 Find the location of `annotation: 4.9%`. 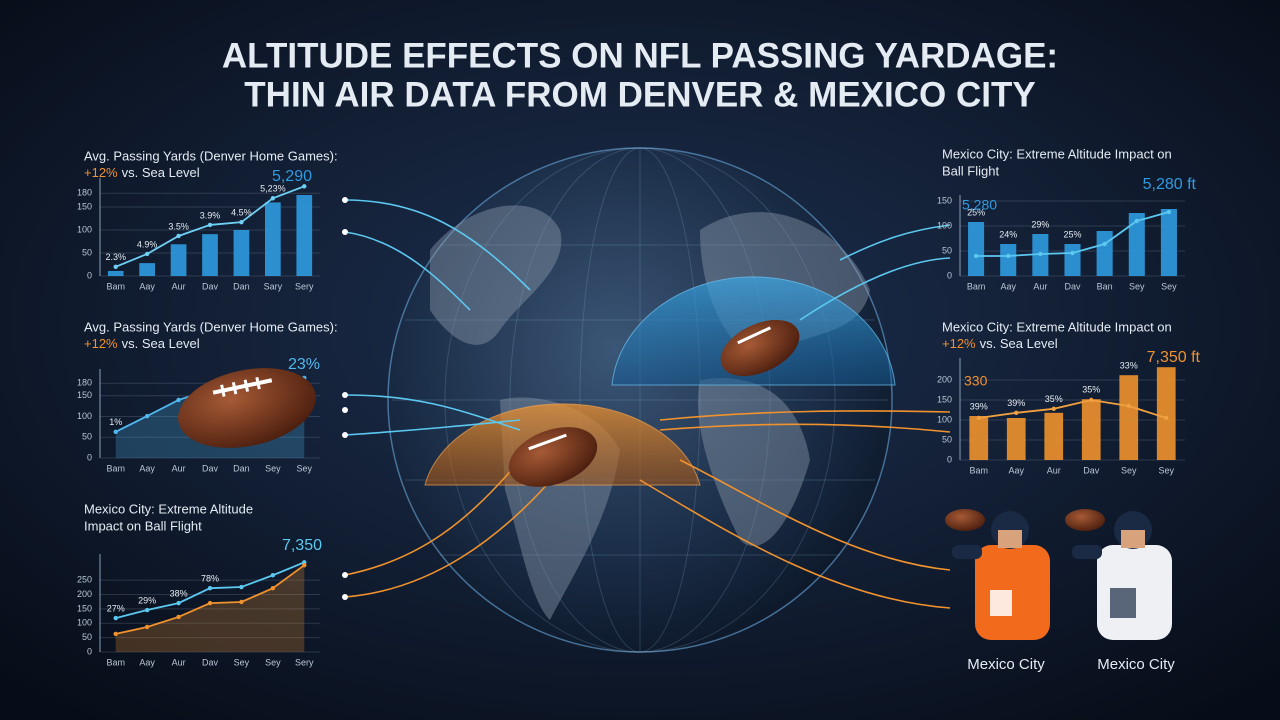

annotation: 4.9% is located at coordinates (147, 244).